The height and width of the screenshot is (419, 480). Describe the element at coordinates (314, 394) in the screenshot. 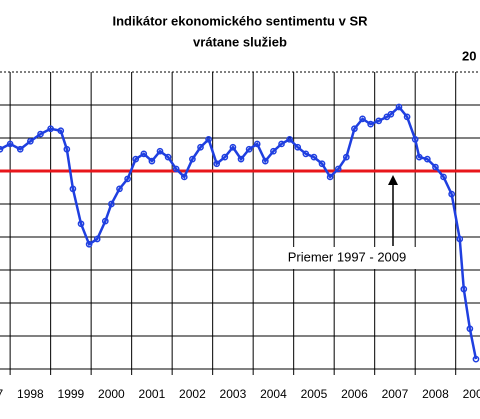

I see `x-tick-label: 2005` at that location.